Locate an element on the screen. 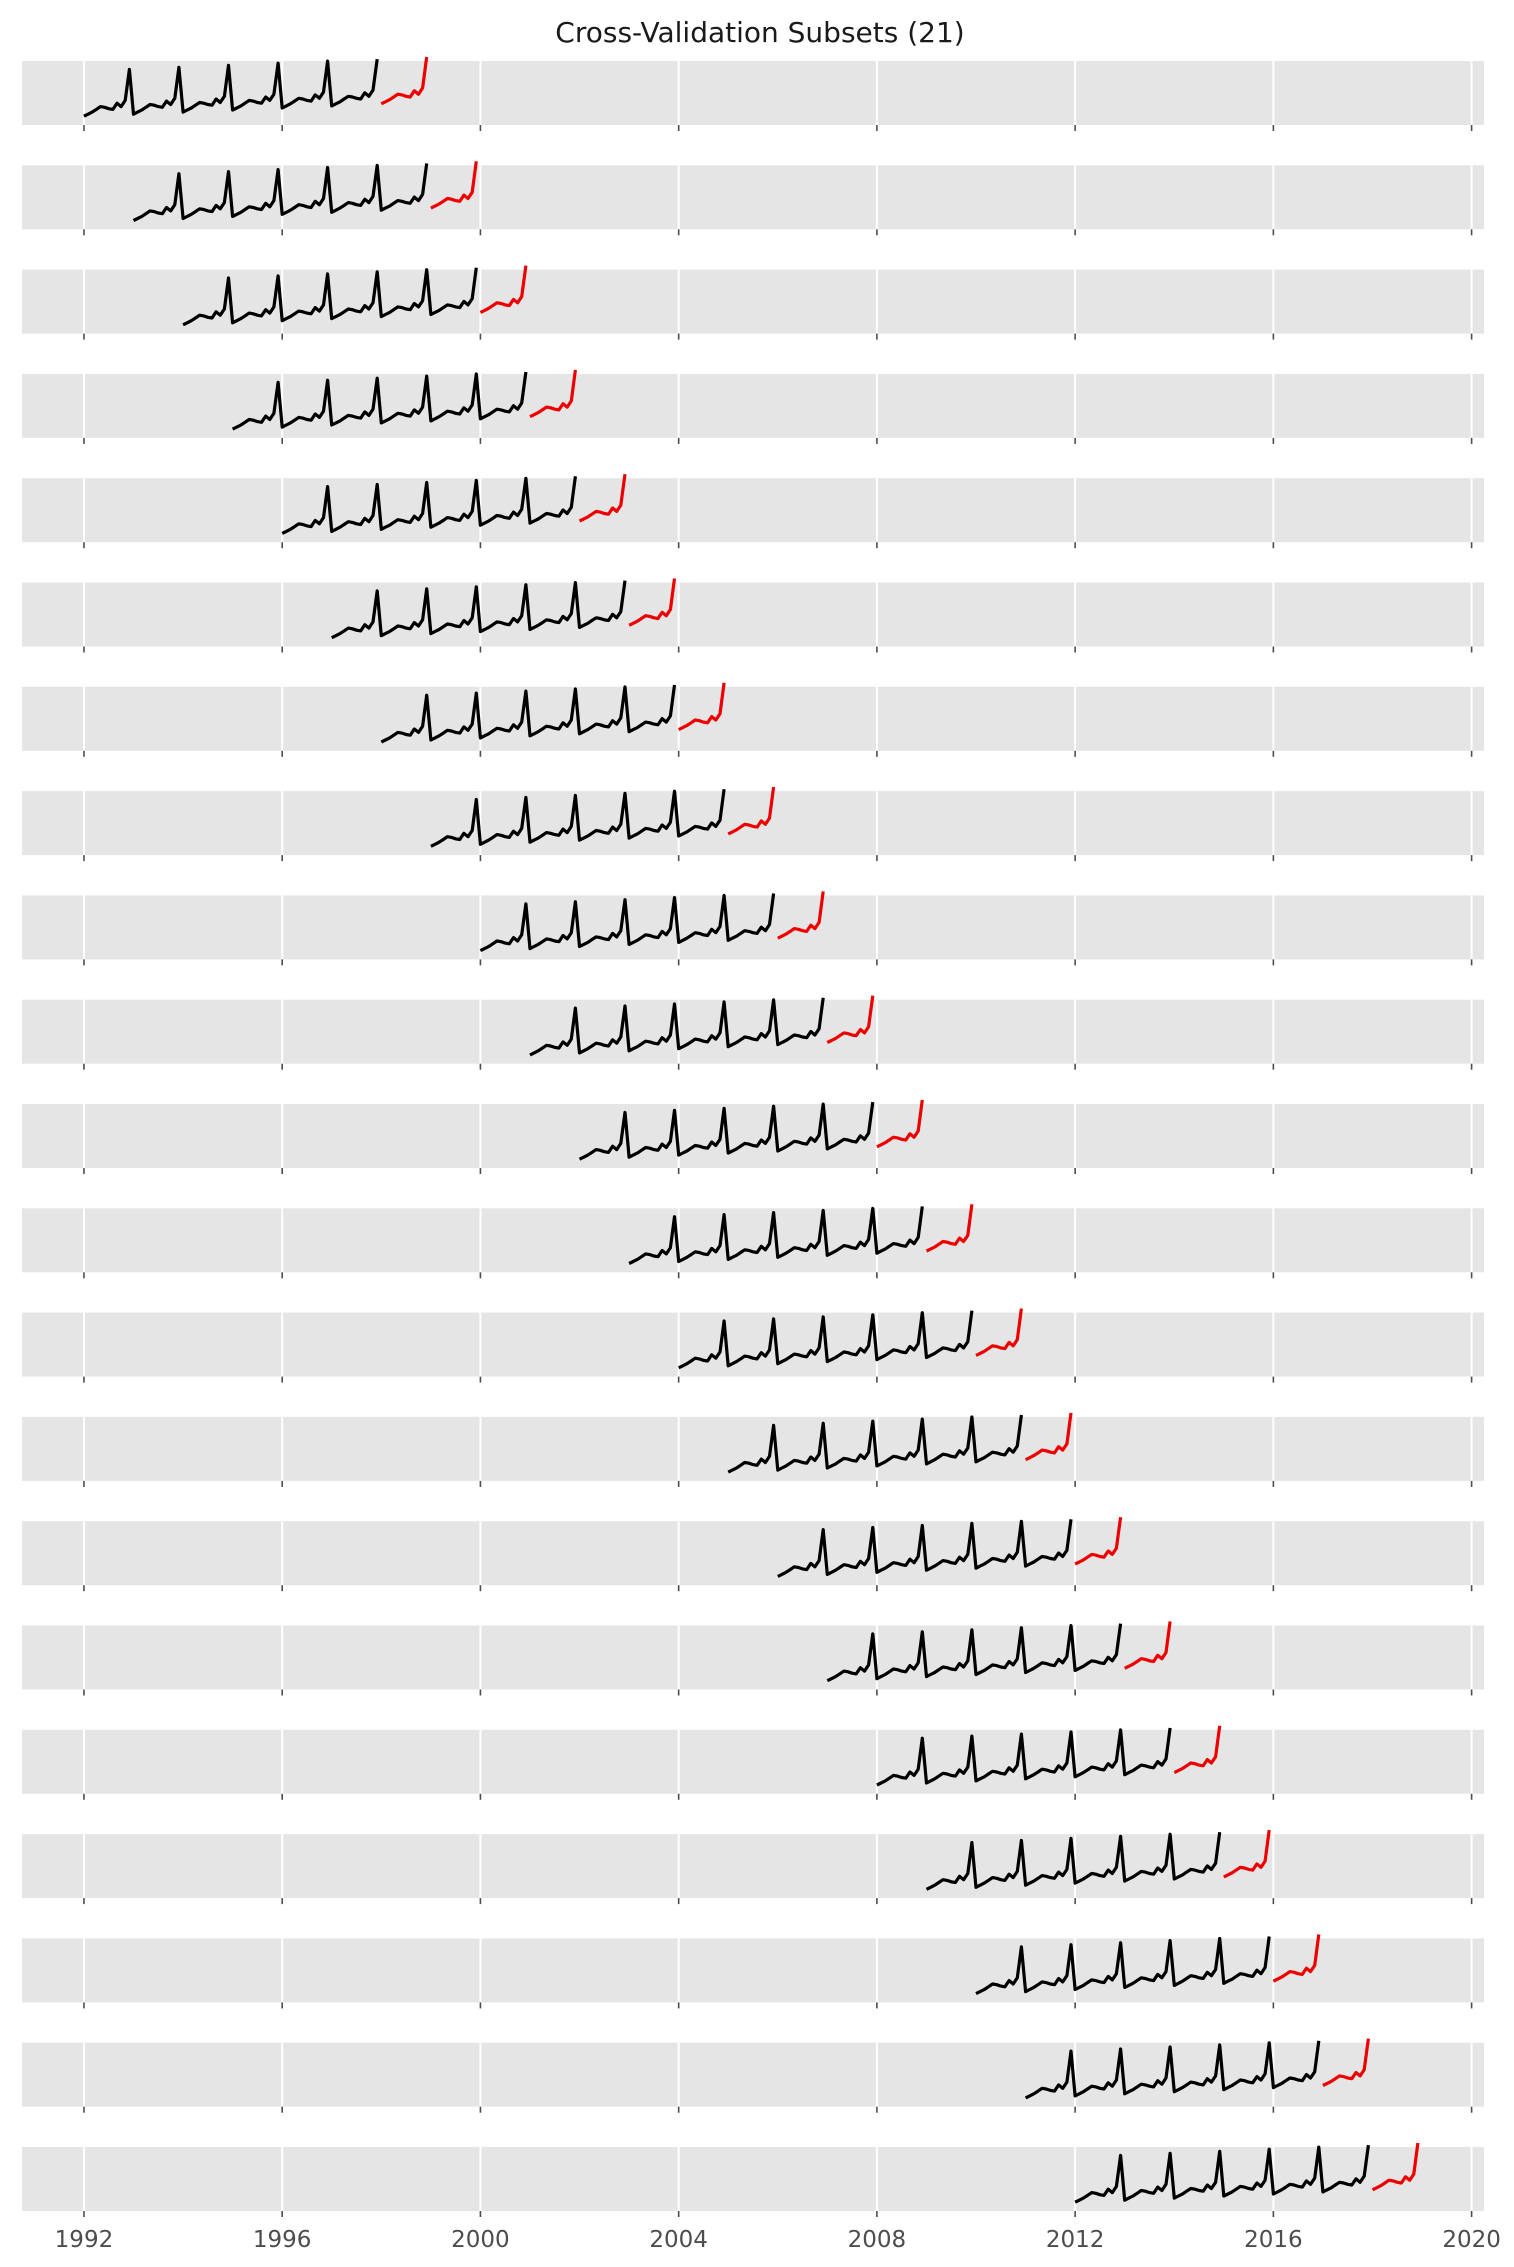 The image size is (1514, 2267). x-axis-ticks: 1992 1996 2000 2004 2008 2012 2016 2020 is located at coordinates (778, 2240).